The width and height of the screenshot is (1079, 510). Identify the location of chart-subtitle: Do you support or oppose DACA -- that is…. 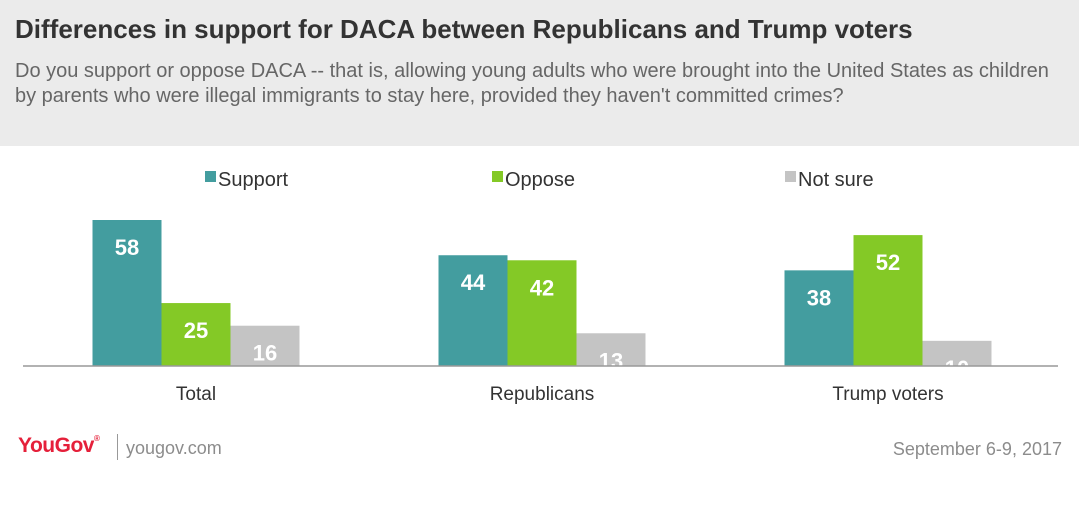
(532, 83).